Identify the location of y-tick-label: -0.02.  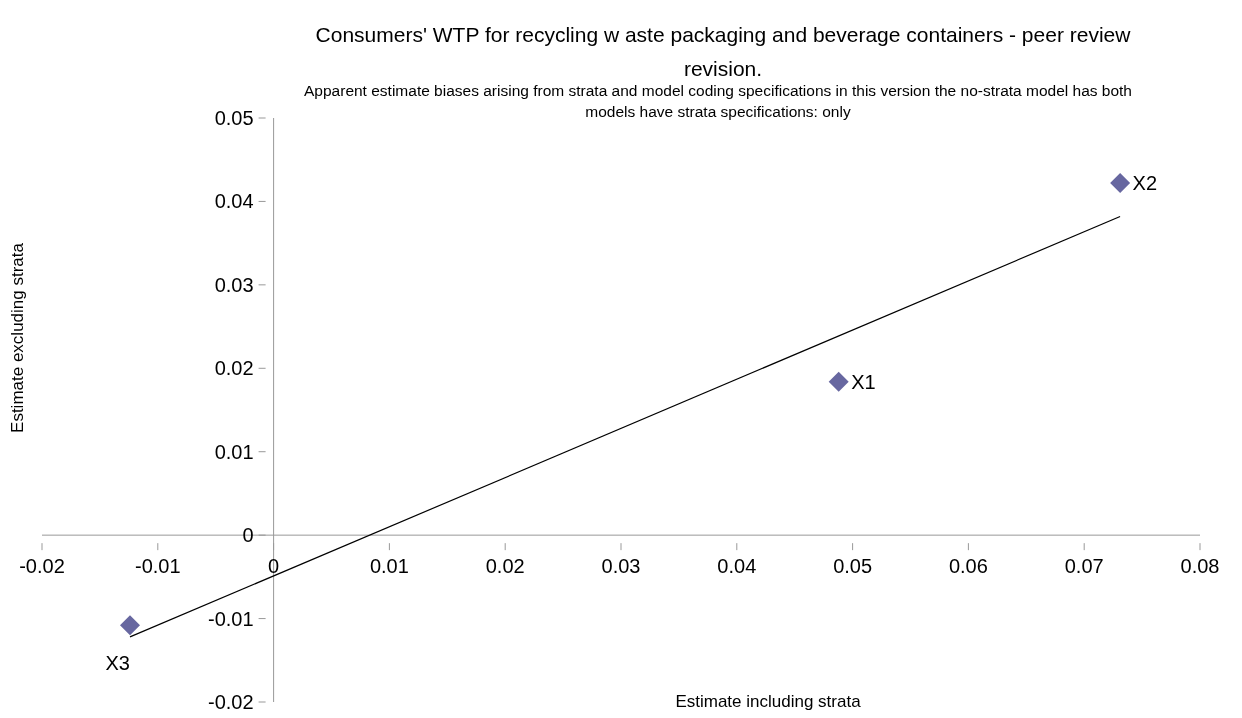
(231, 702).